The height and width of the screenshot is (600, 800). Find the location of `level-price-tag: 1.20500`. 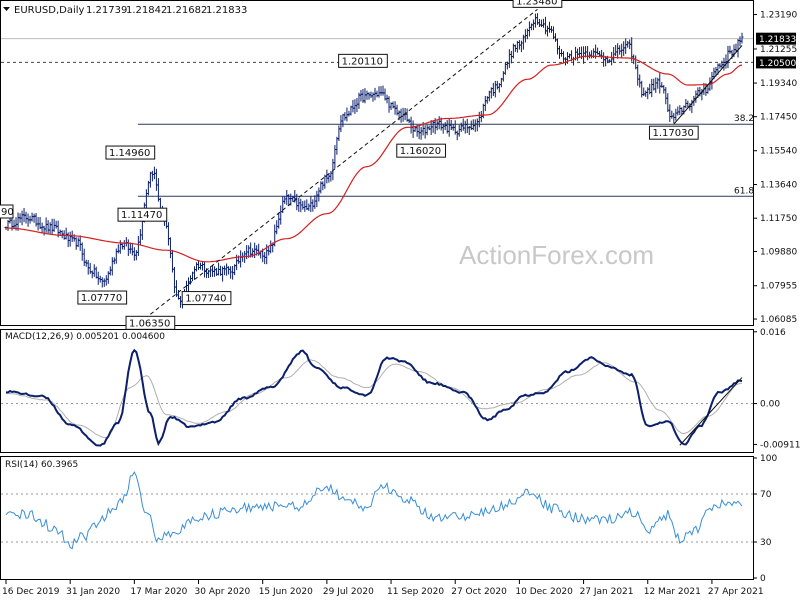

level-price-tag: 1.20500 is located at coordinates (776, 62).